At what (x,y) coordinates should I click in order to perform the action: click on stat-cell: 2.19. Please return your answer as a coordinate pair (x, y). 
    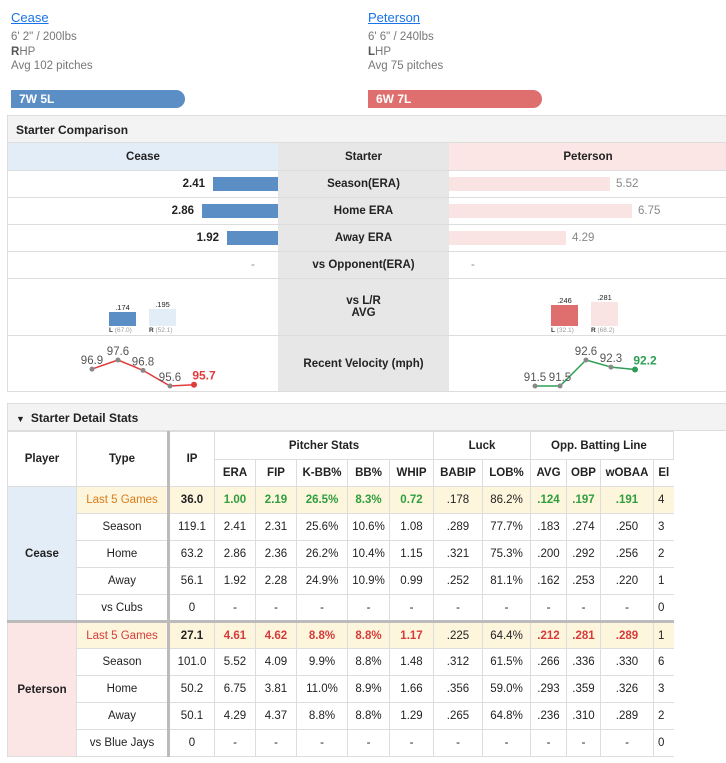
    Looking at the image, I should click on (276, 500).